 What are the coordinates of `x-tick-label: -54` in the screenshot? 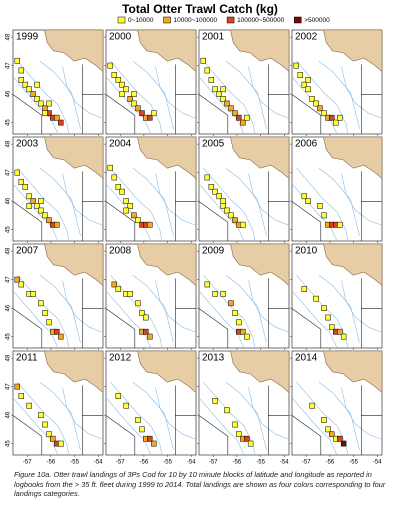 It's located at (191, 463).